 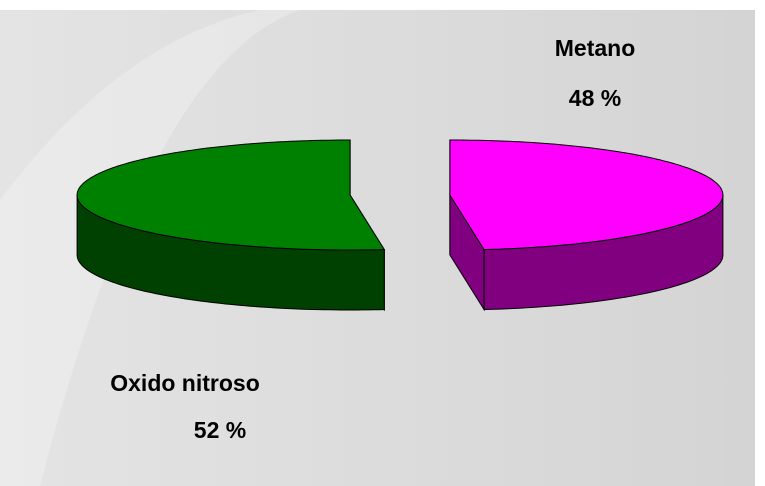 I want to click on slice-value-label: 52 %, so click(x=220, y=430).